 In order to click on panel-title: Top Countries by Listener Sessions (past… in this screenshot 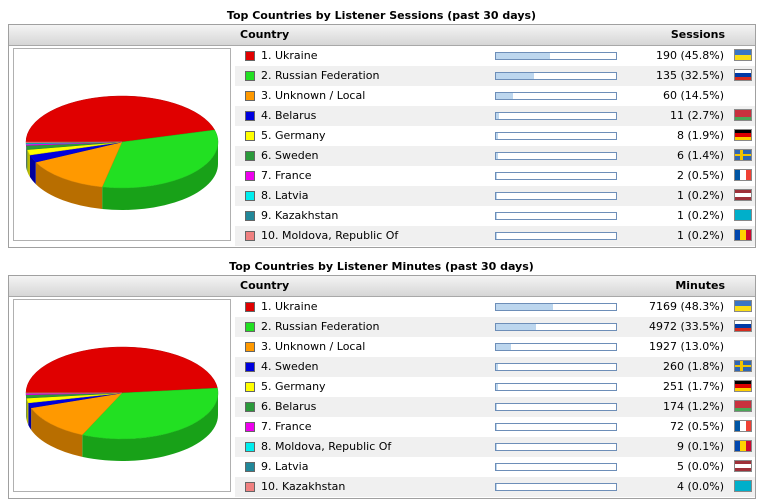, I will do `click(381, 15)`.